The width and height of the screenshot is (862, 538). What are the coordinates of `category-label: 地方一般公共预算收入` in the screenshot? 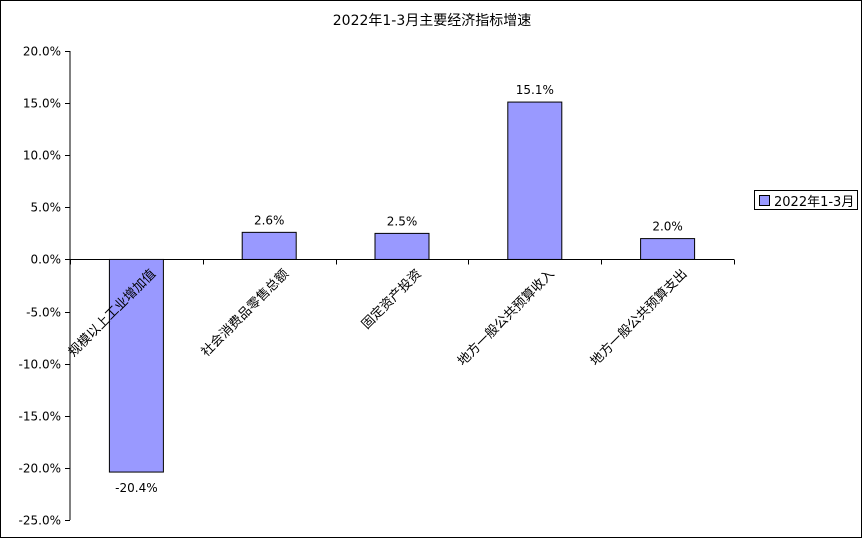 It's located at (505, 317).